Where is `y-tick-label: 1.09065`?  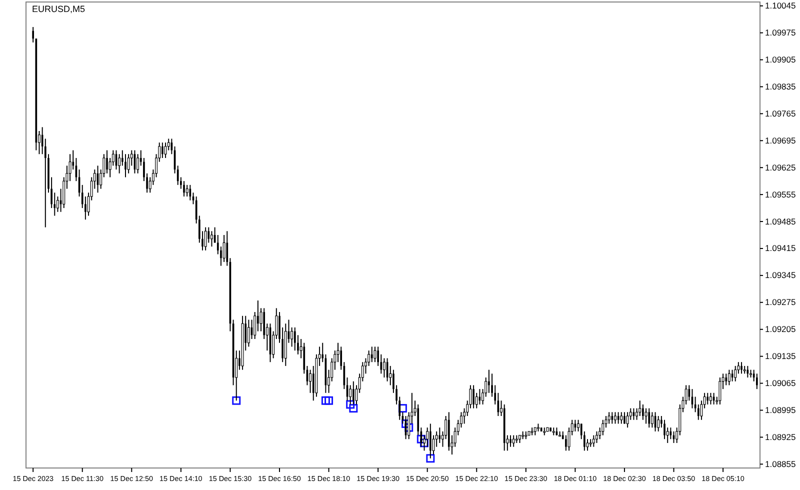 y-tick-label: 1.09065 is located at coordinates (780, 383).